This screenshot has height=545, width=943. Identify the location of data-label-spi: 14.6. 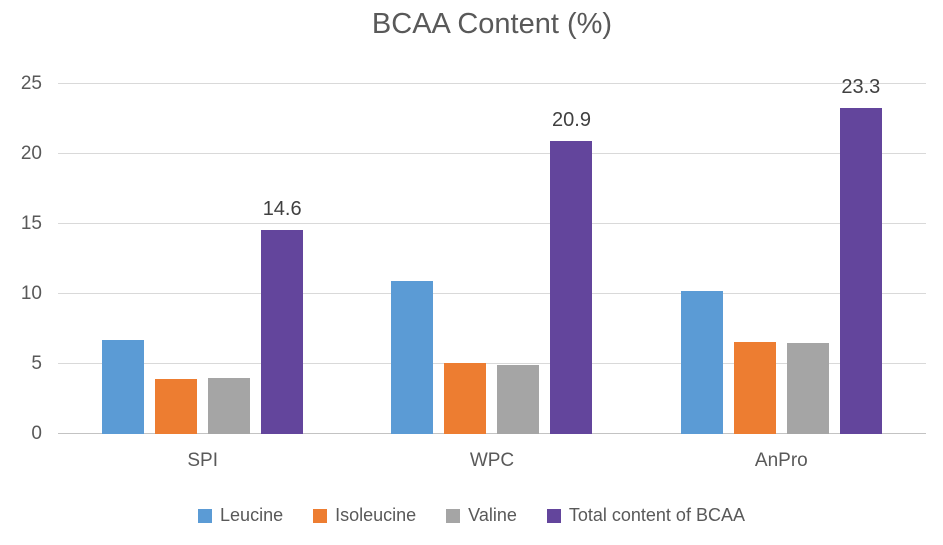
(282, 208).